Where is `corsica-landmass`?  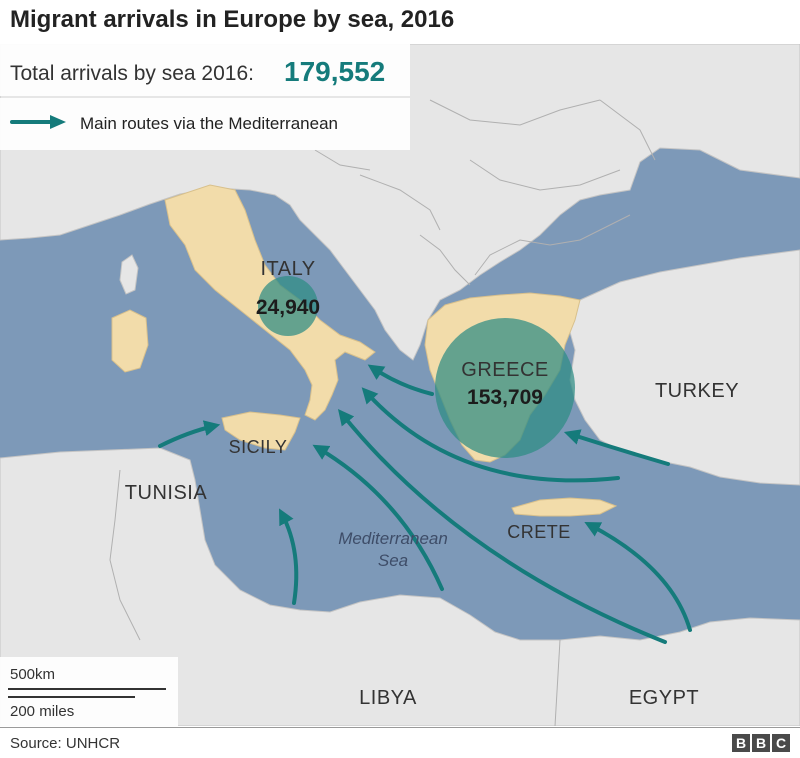 corsica-landmass is located at coordinates (129, 274).